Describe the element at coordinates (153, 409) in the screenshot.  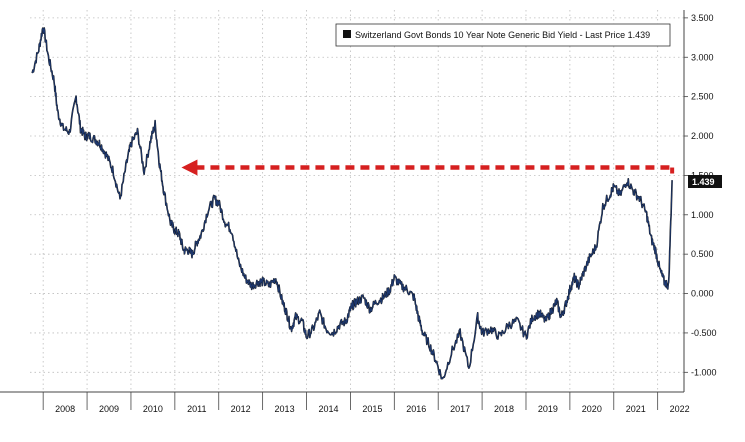
I see `x-tick-label: 2010` at that location.